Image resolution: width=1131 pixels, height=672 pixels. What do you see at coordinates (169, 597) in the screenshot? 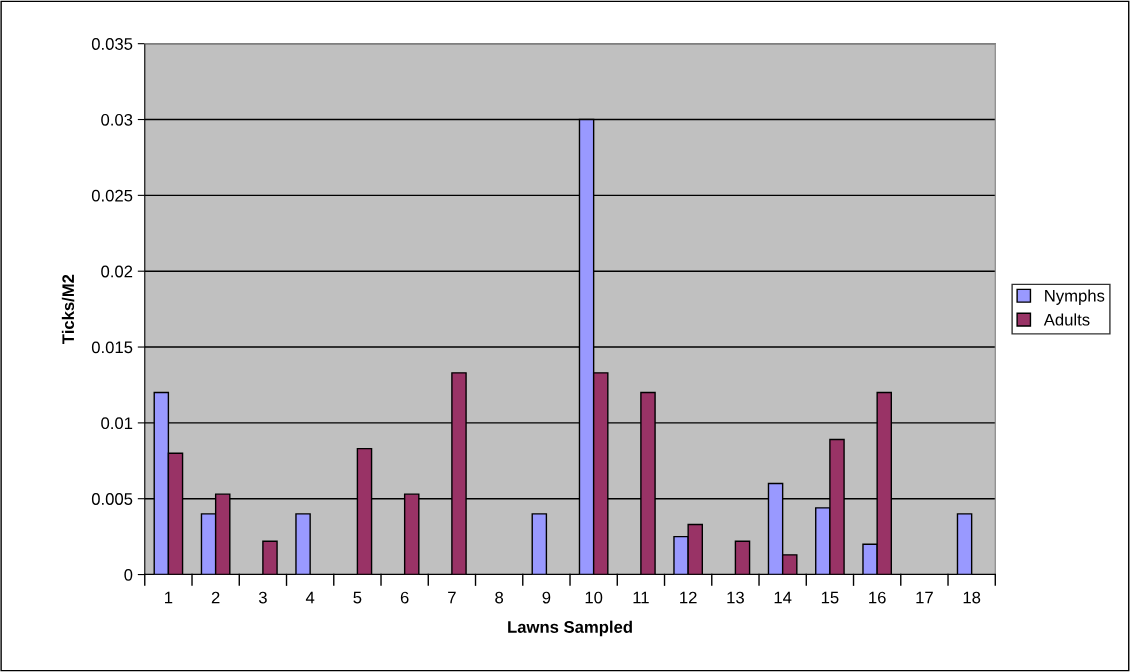
I see `x-tick-label: 1` at bounding box center [169, 597].